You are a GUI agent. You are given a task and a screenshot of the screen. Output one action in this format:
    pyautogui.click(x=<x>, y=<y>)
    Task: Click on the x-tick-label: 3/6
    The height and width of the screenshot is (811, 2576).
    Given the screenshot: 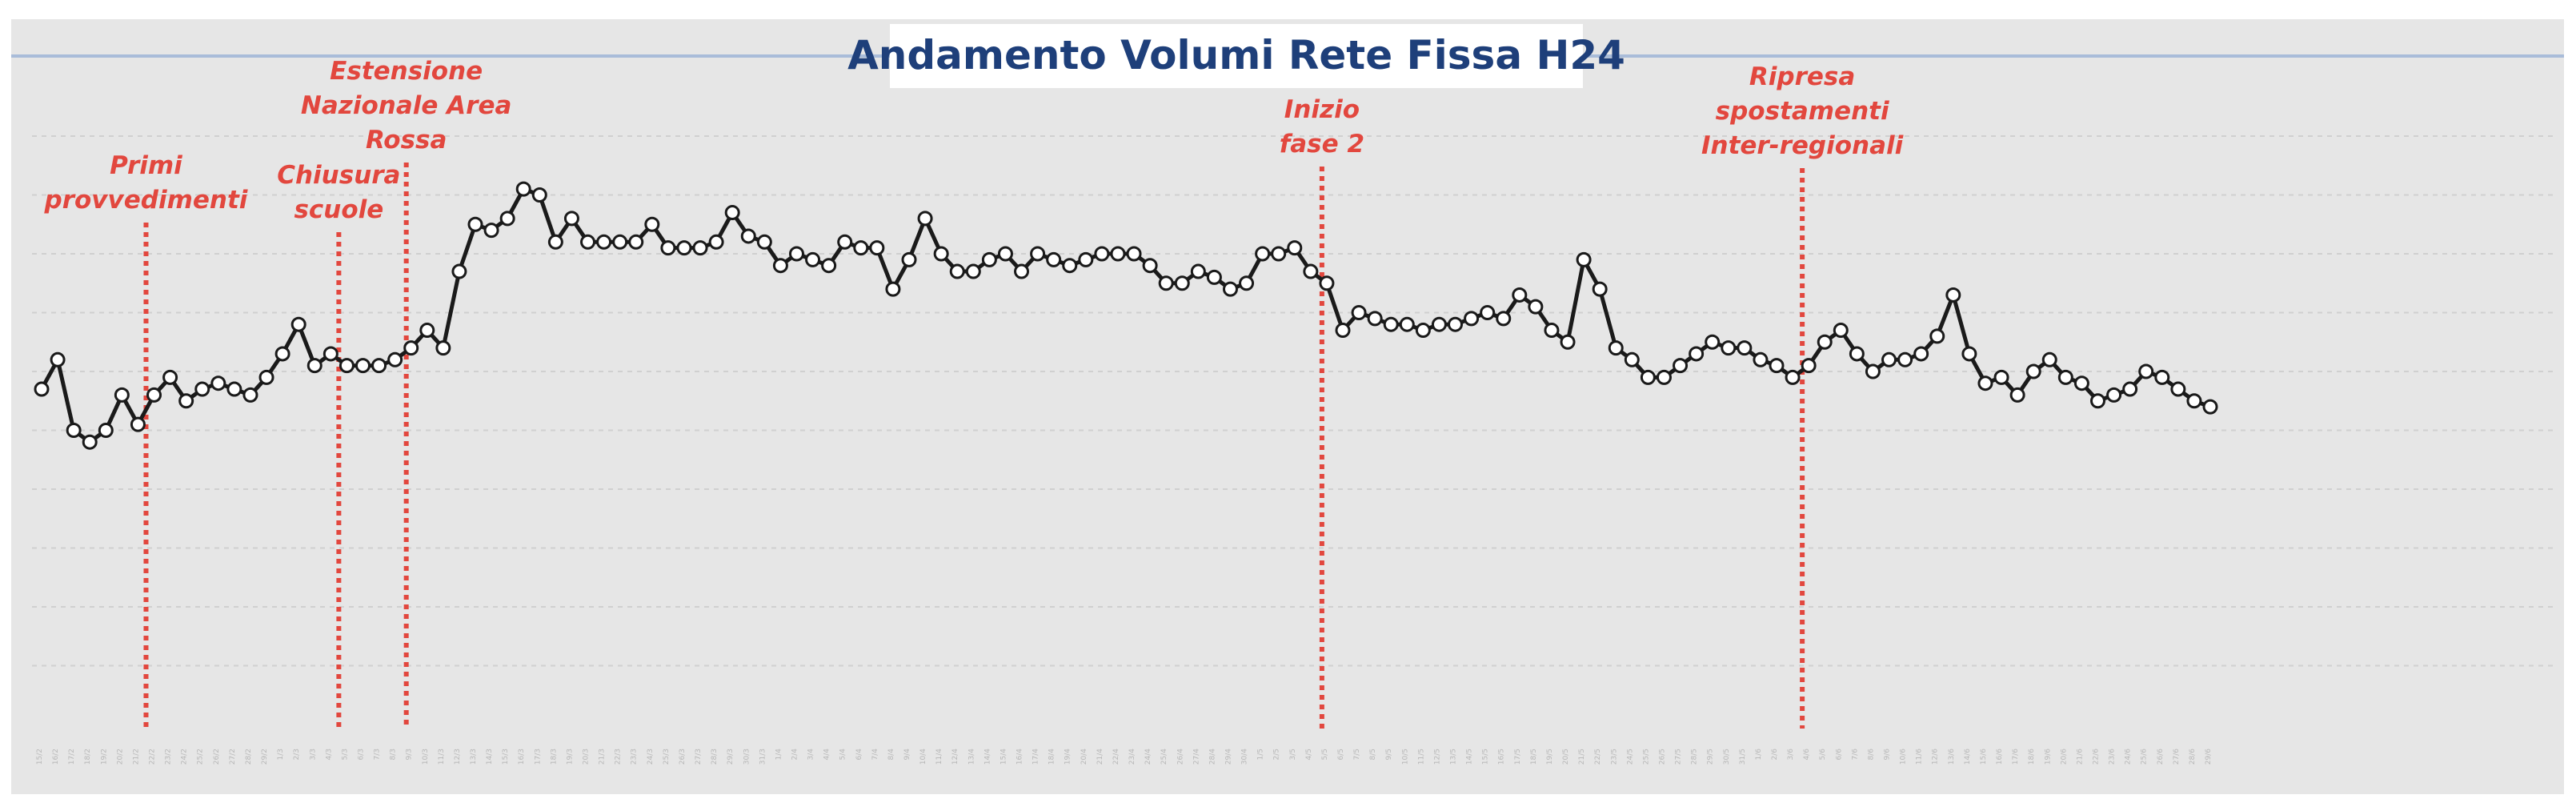 What is the action you would take?
    pyautogui.click(x=1791, y=755)
    